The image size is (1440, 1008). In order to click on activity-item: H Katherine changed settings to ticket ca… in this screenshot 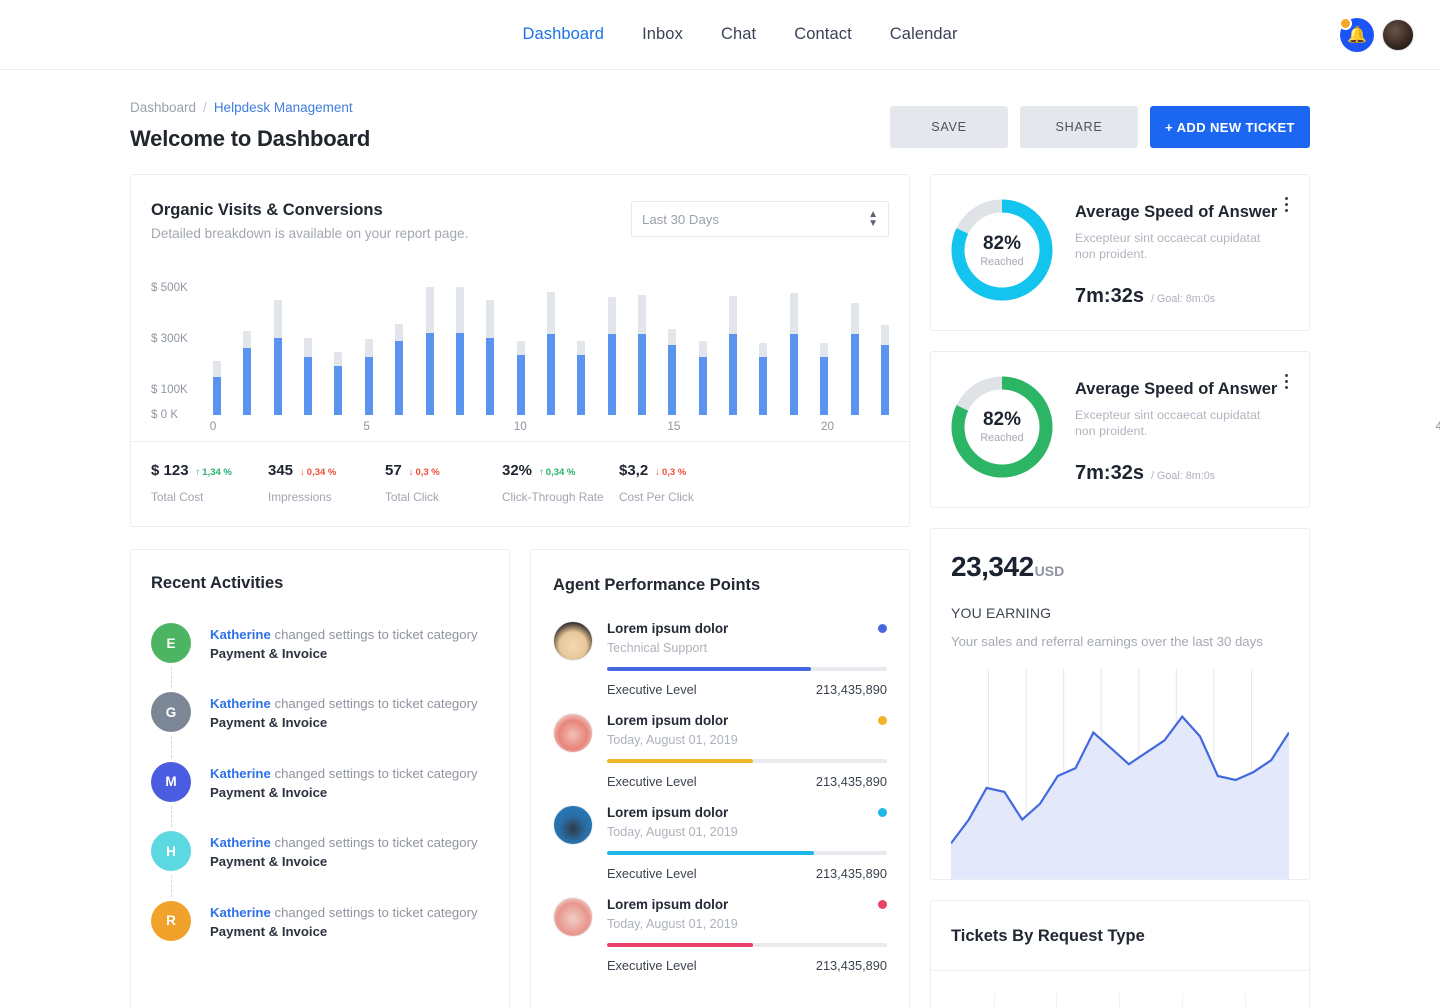, I will do `click(320, 865)`.